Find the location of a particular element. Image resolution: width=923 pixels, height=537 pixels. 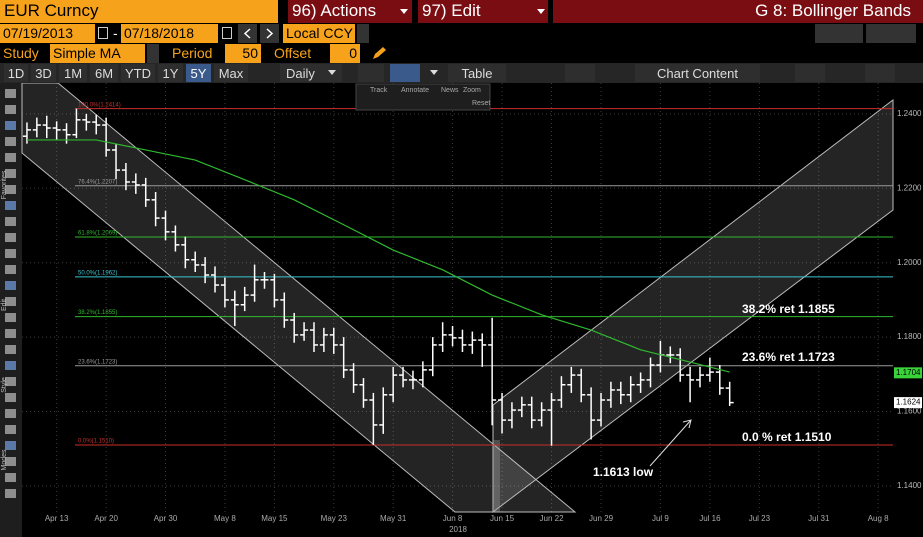

annotation: 38.2% ret 1.1855 is located at coordinates (788, 309).